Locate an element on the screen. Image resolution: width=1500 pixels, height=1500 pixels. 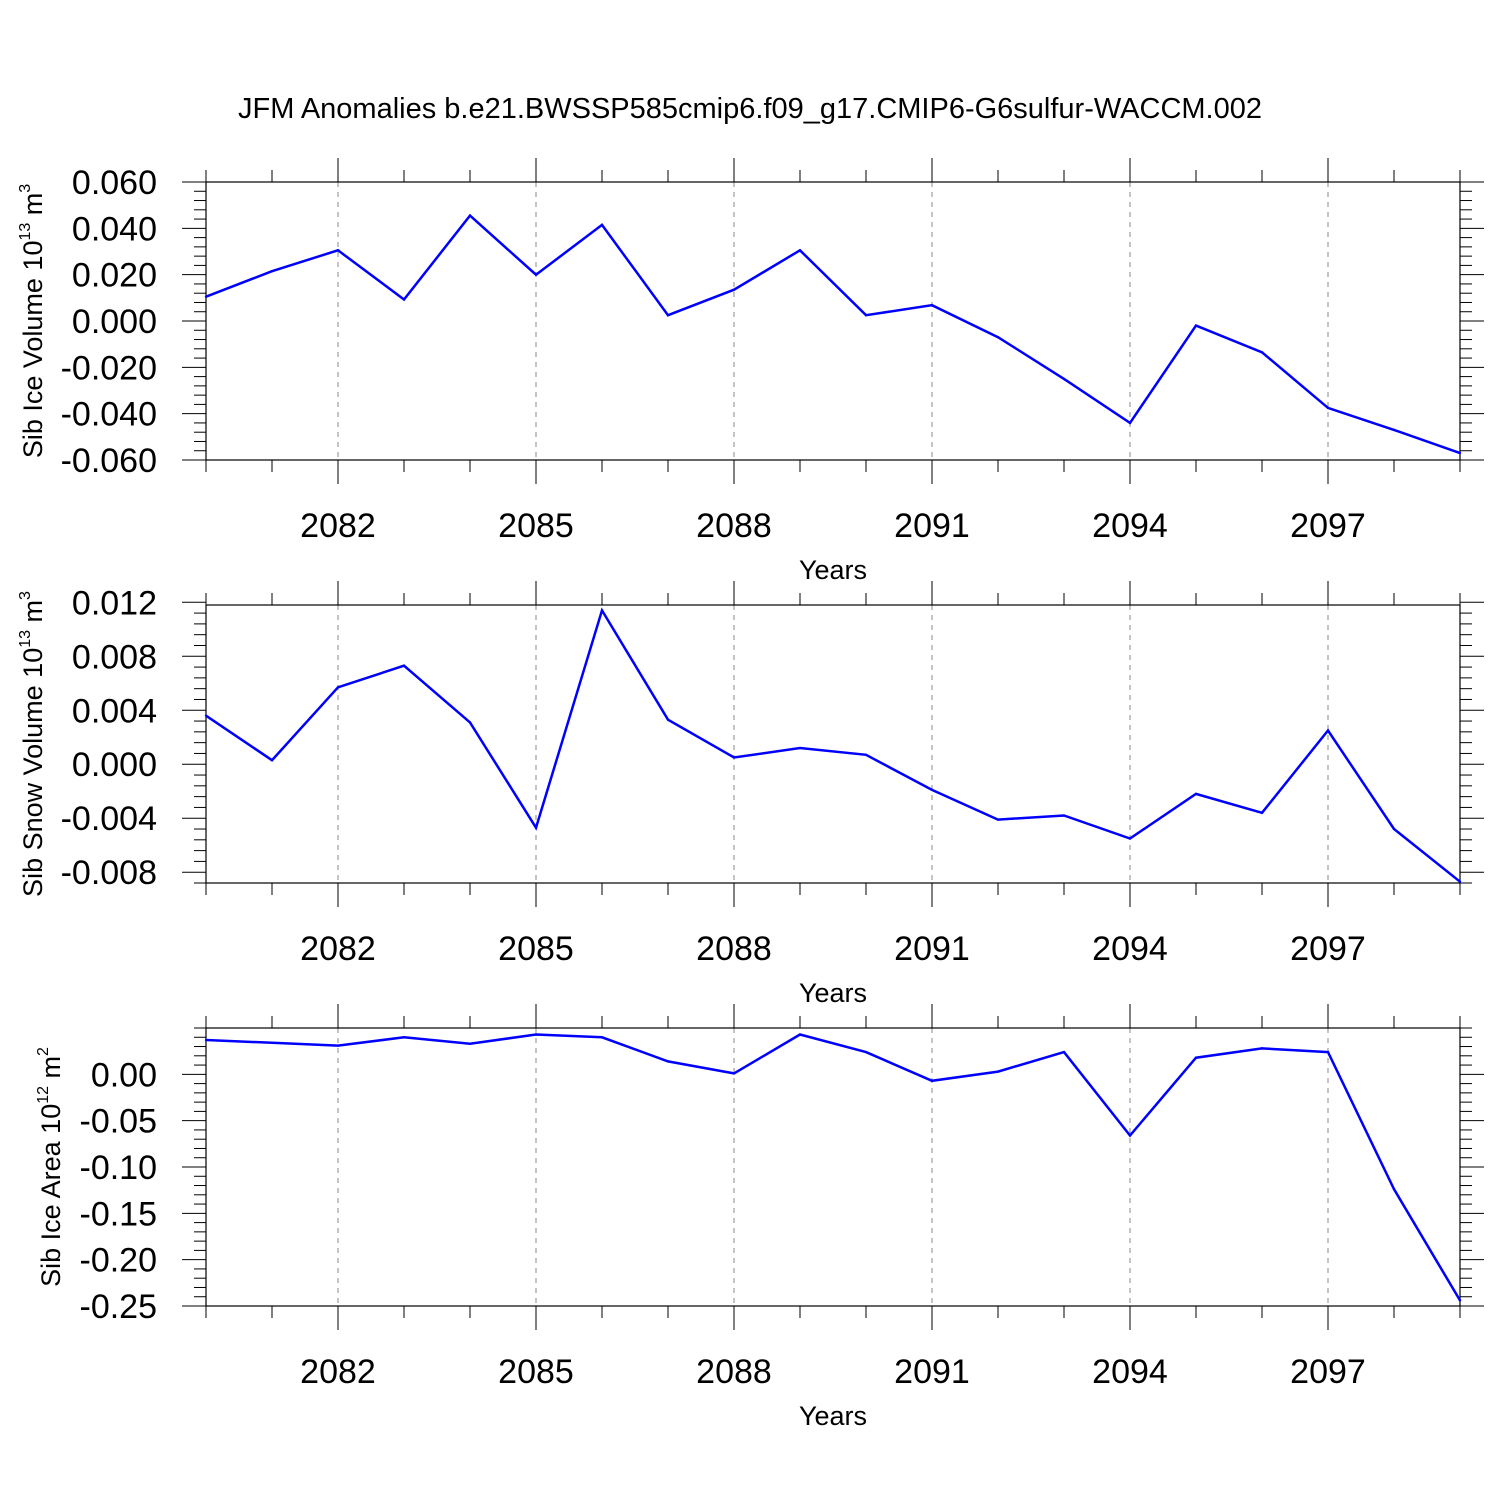
y-tick-label--0.060: -0.060 is located at coordinates (109, 461).